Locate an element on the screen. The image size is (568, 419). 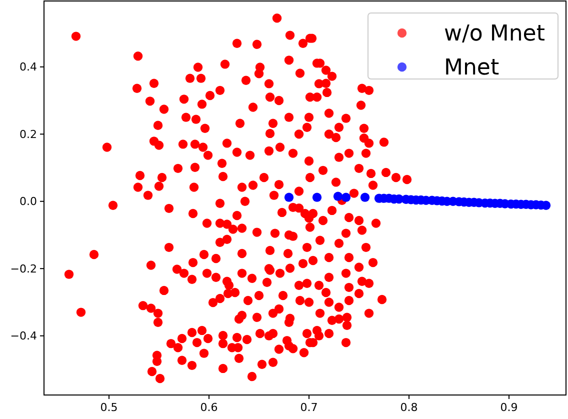
y-tick-label: 0.2 is located at coordinates (28, 134).